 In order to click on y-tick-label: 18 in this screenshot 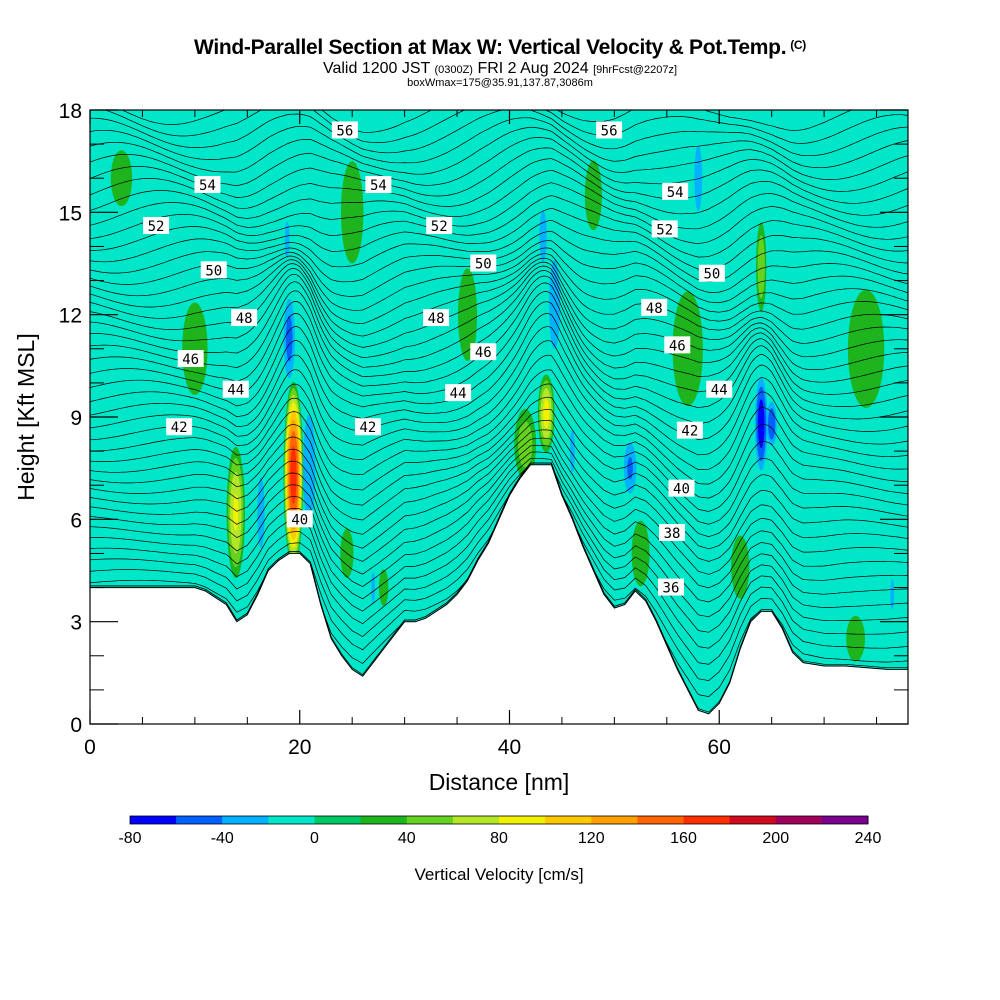, I will do `click(70, 111)`.